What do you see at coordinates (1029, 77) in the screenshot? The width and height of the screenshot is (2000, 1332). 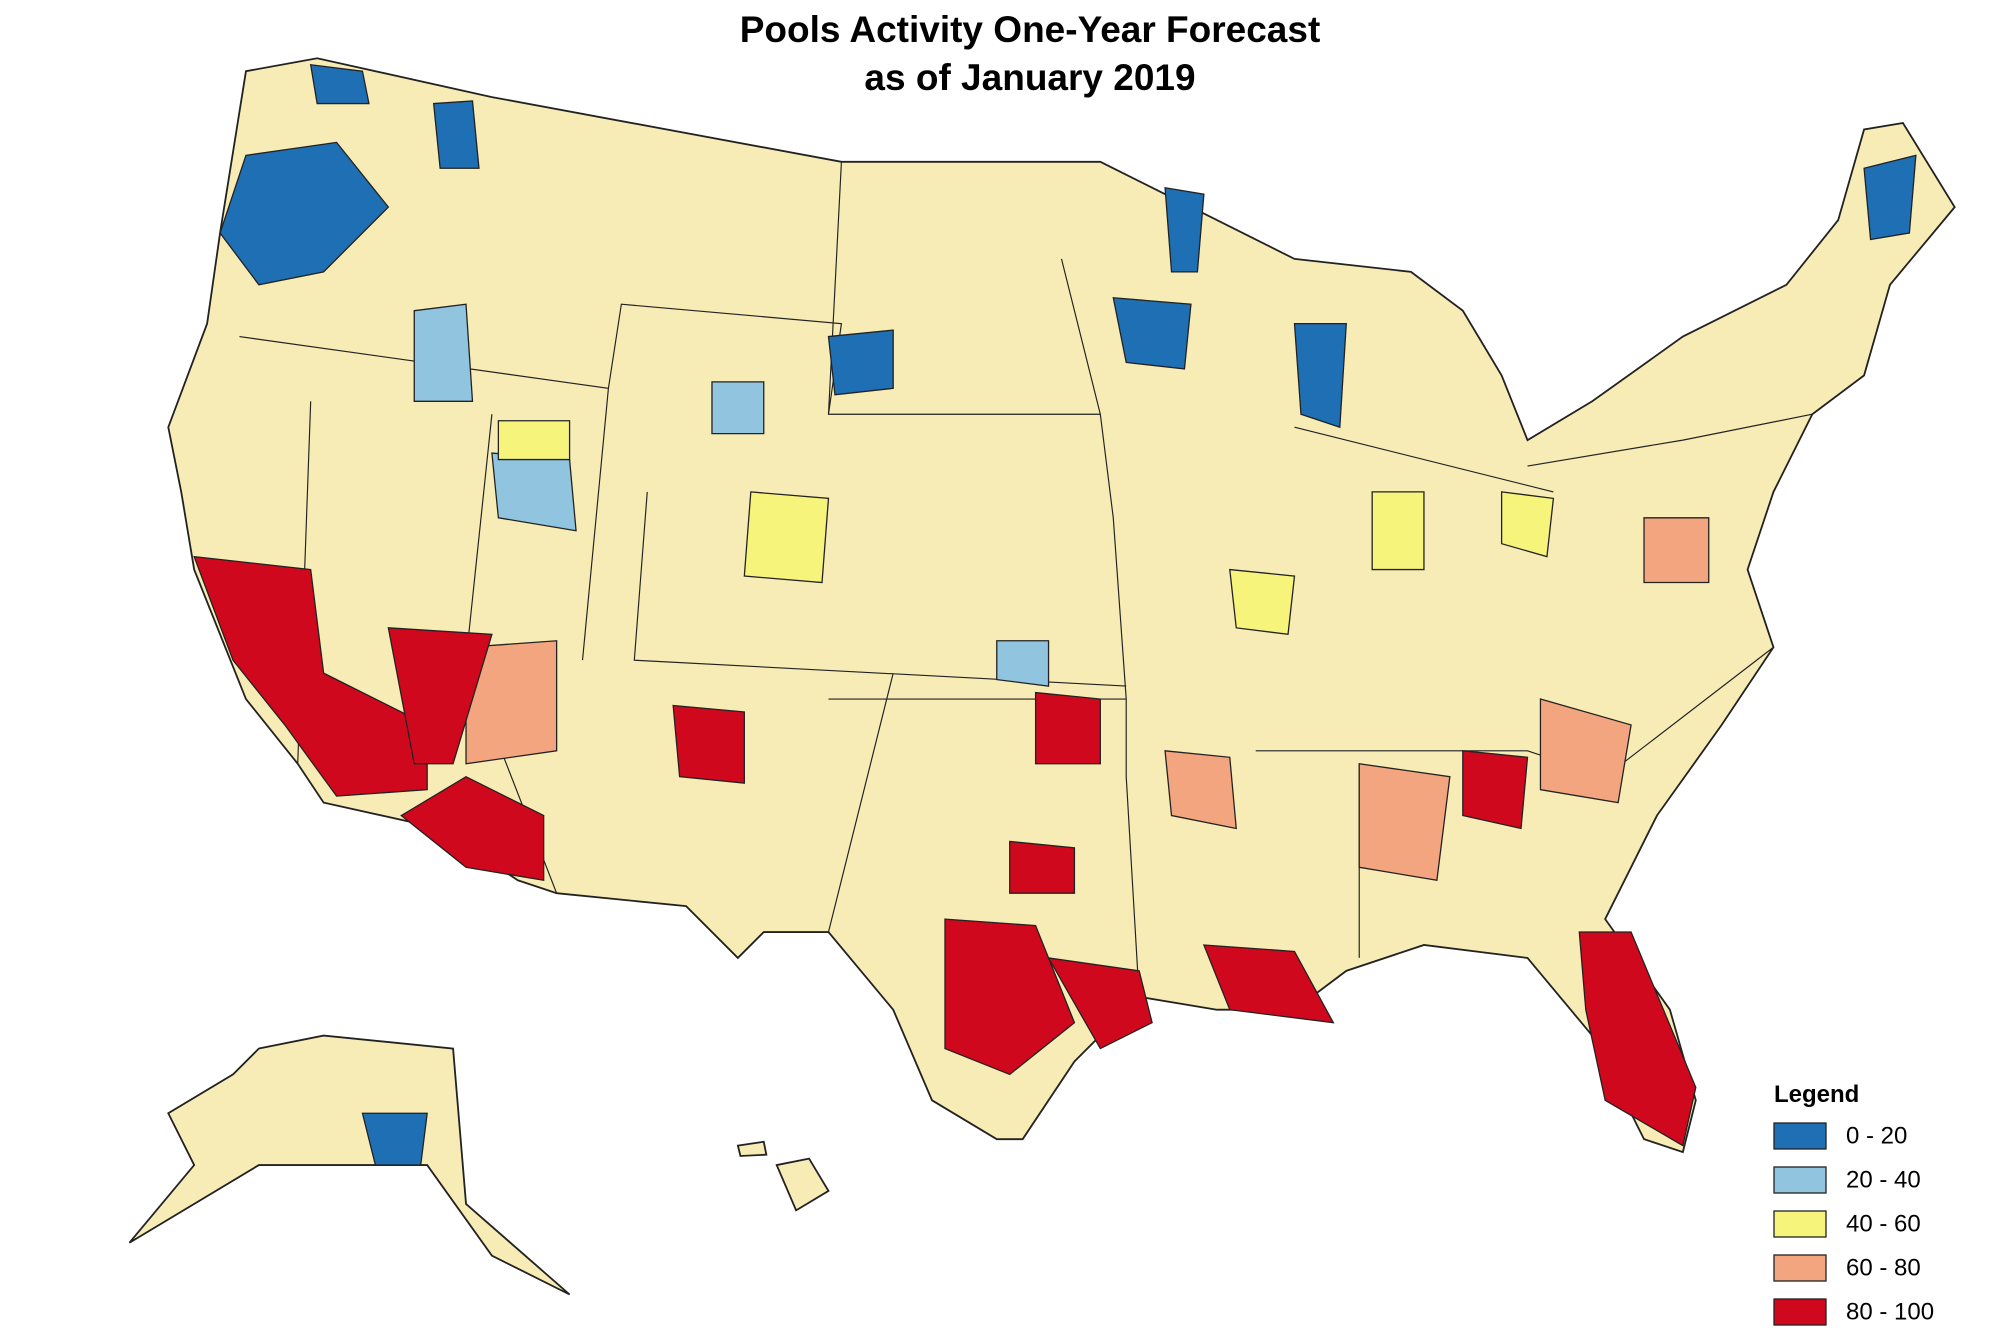 I see `title-line: as of January 2019` at bounding box center [1029, 77].